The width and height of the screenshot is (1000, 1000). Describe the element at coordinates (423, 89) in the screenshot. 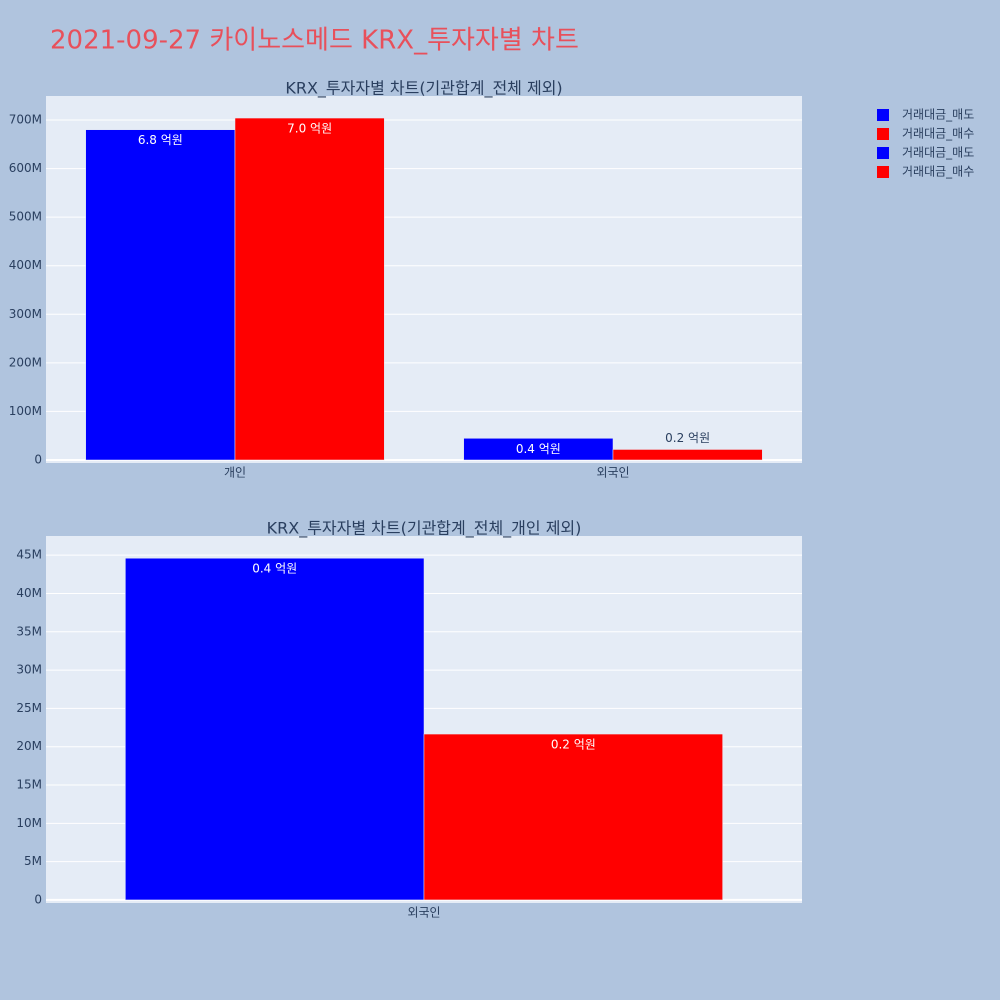

I see `chart-title: KRX_투자자별 차트(기관합계_전체 제외)` at that location.